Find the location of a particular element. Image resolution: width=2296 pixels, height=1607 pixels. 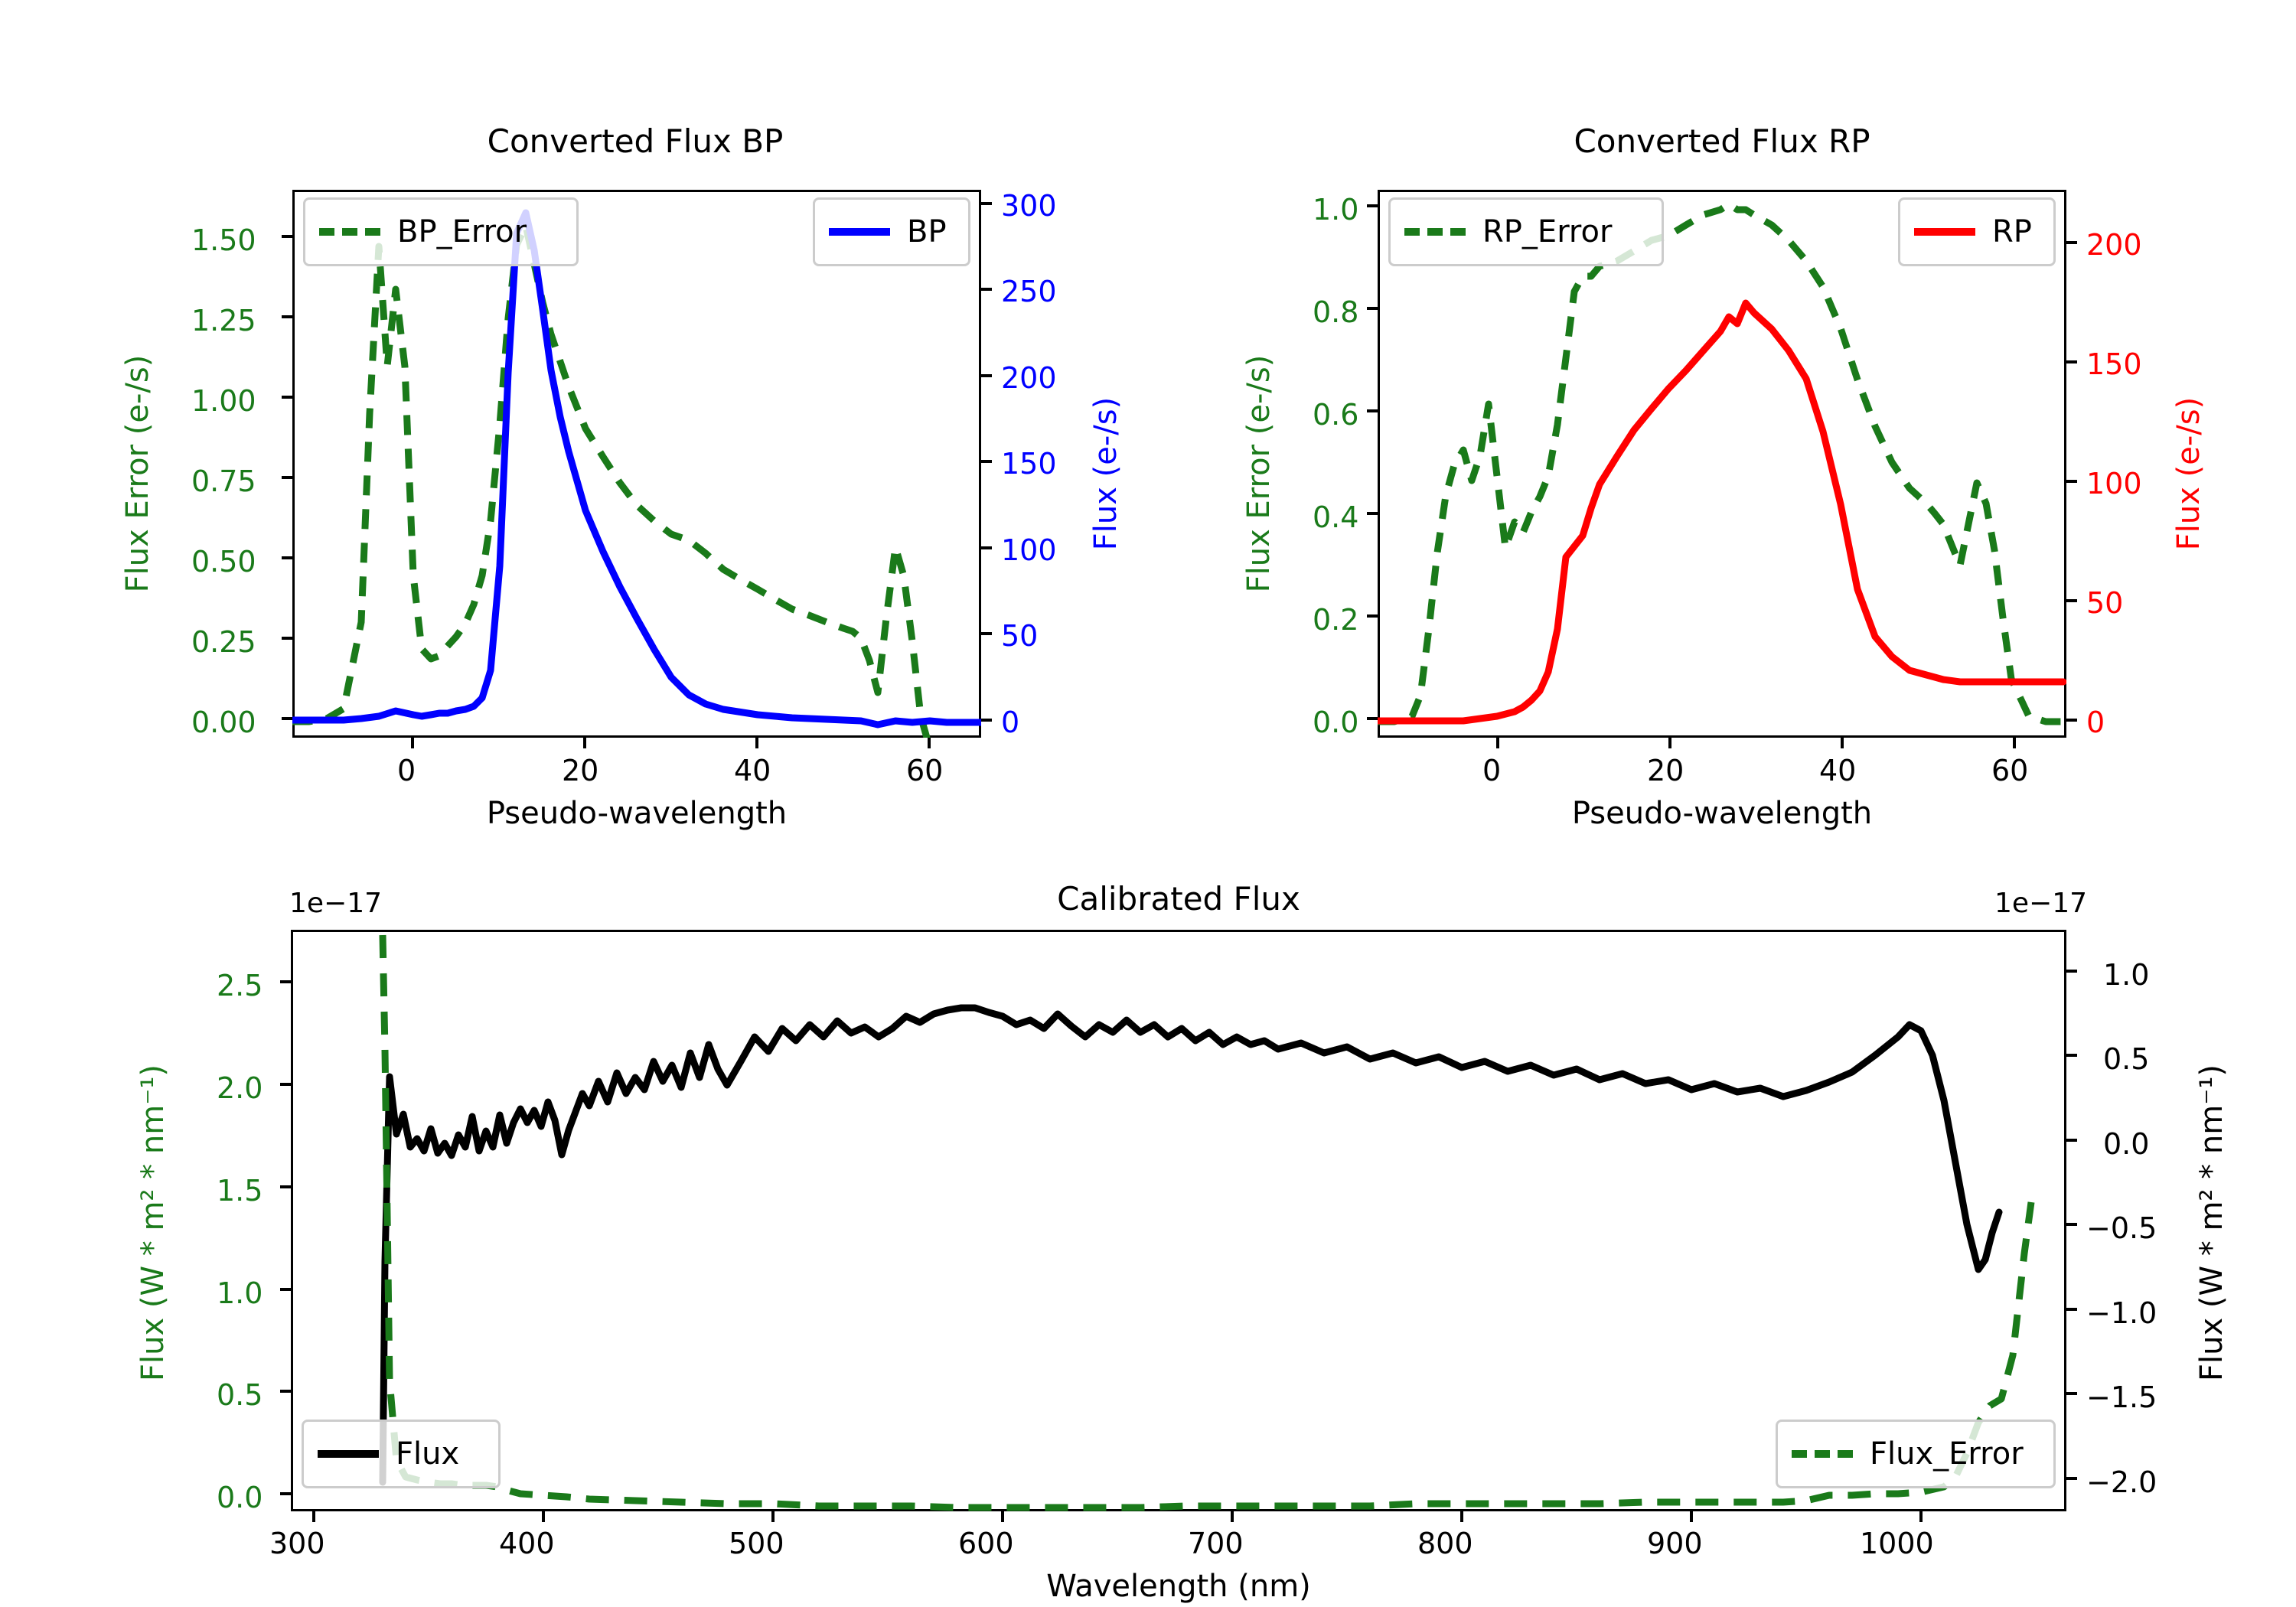

bp-ytick-right-3: 150 is located at coordinates (1029, 464).